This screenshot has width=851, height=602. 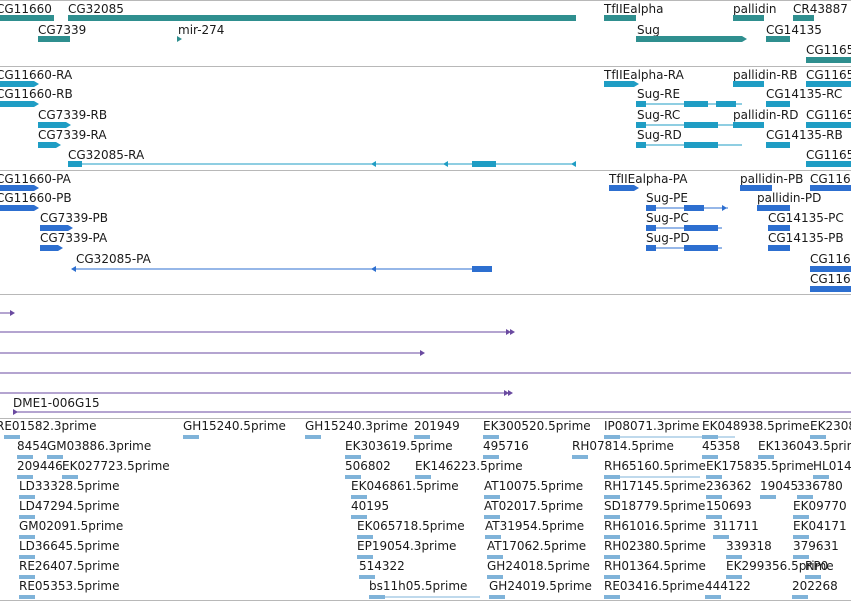 I want to click on est-label: 336780, so click(x=820, y=486).